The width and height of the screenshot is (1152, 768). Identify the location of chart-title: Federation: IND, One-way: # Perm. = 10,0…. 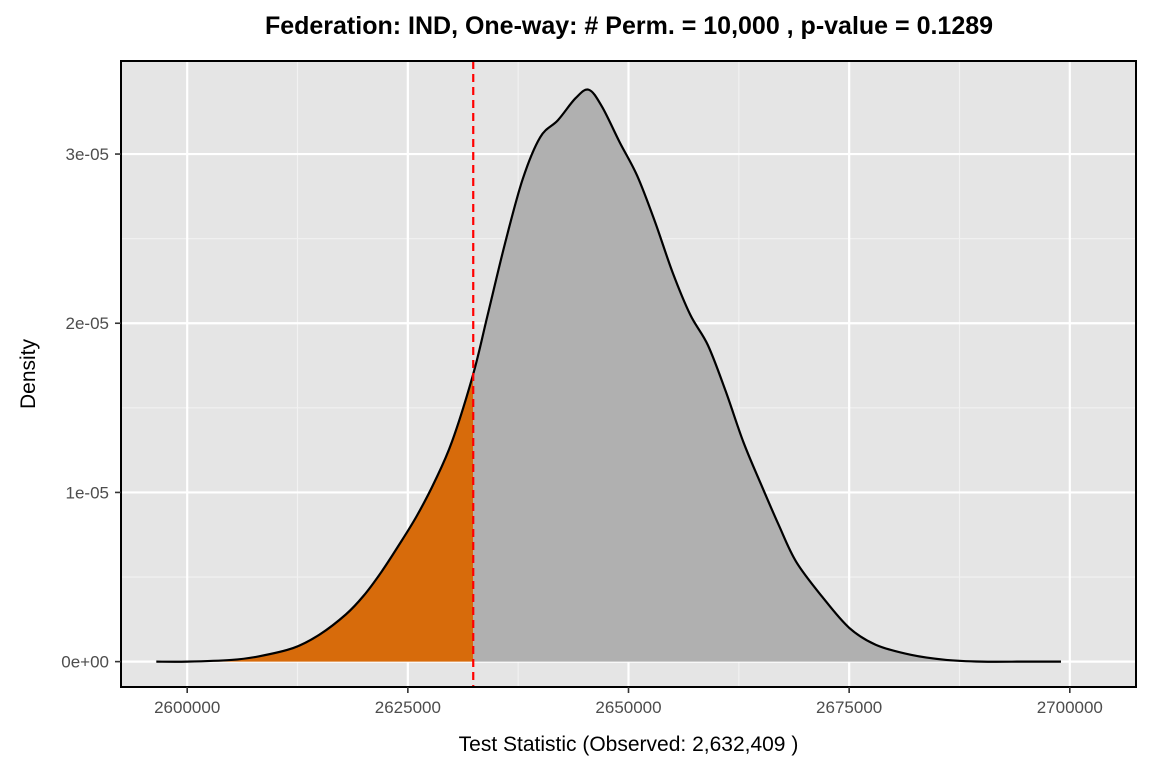
(629, 26).